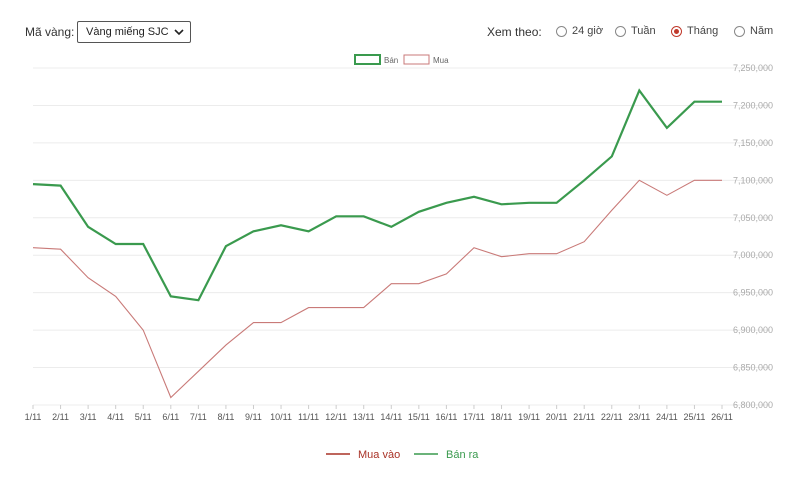 The image size is (800, 479). Describe the element at coordinates (60, 417) in the screenshot. I see `x-tick-label: 2/11` at that location.